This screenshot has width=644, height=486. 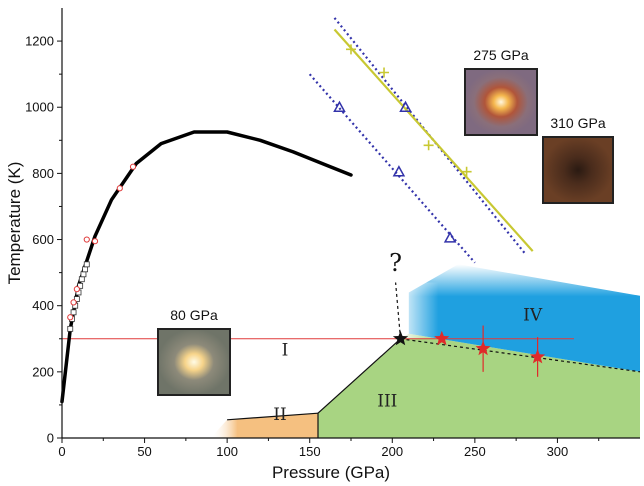 I want to click on y-tick-label: 1200, so click(x=39, y=41).